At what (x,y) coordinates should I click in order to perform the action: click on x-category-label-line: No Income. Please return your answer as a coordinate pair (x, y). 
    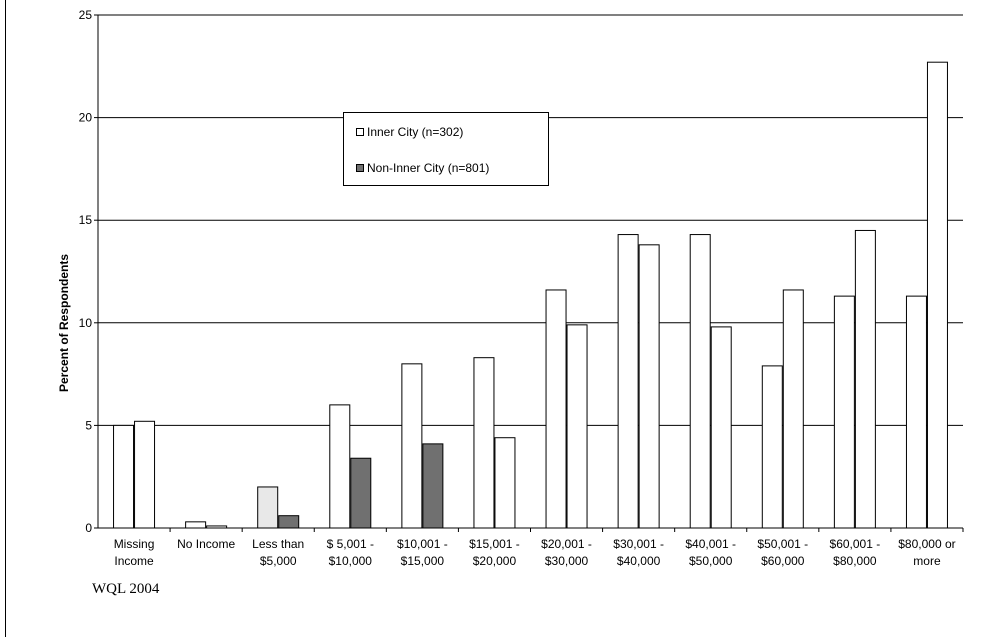
    Looking at the image, I should click on (206, 544).